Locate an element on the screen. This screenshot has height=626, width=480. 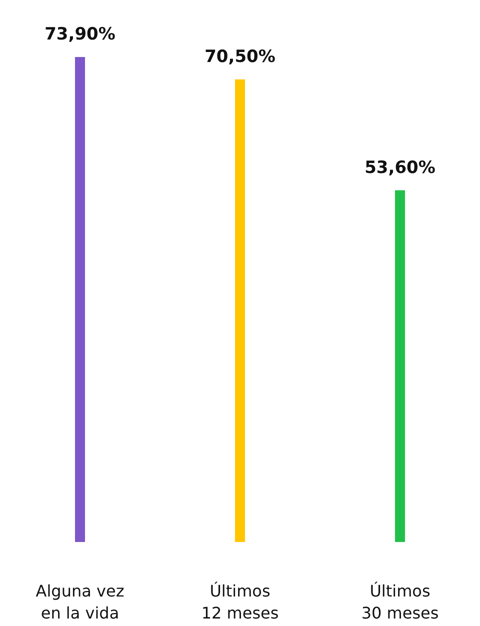
data-label: 70,50% is located at coordinates (240, 56).